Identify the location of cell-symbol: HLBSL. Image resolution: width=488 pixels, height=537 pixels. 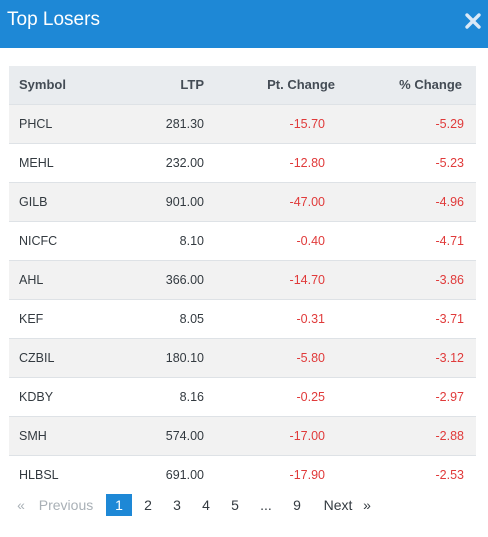
(39, 474).